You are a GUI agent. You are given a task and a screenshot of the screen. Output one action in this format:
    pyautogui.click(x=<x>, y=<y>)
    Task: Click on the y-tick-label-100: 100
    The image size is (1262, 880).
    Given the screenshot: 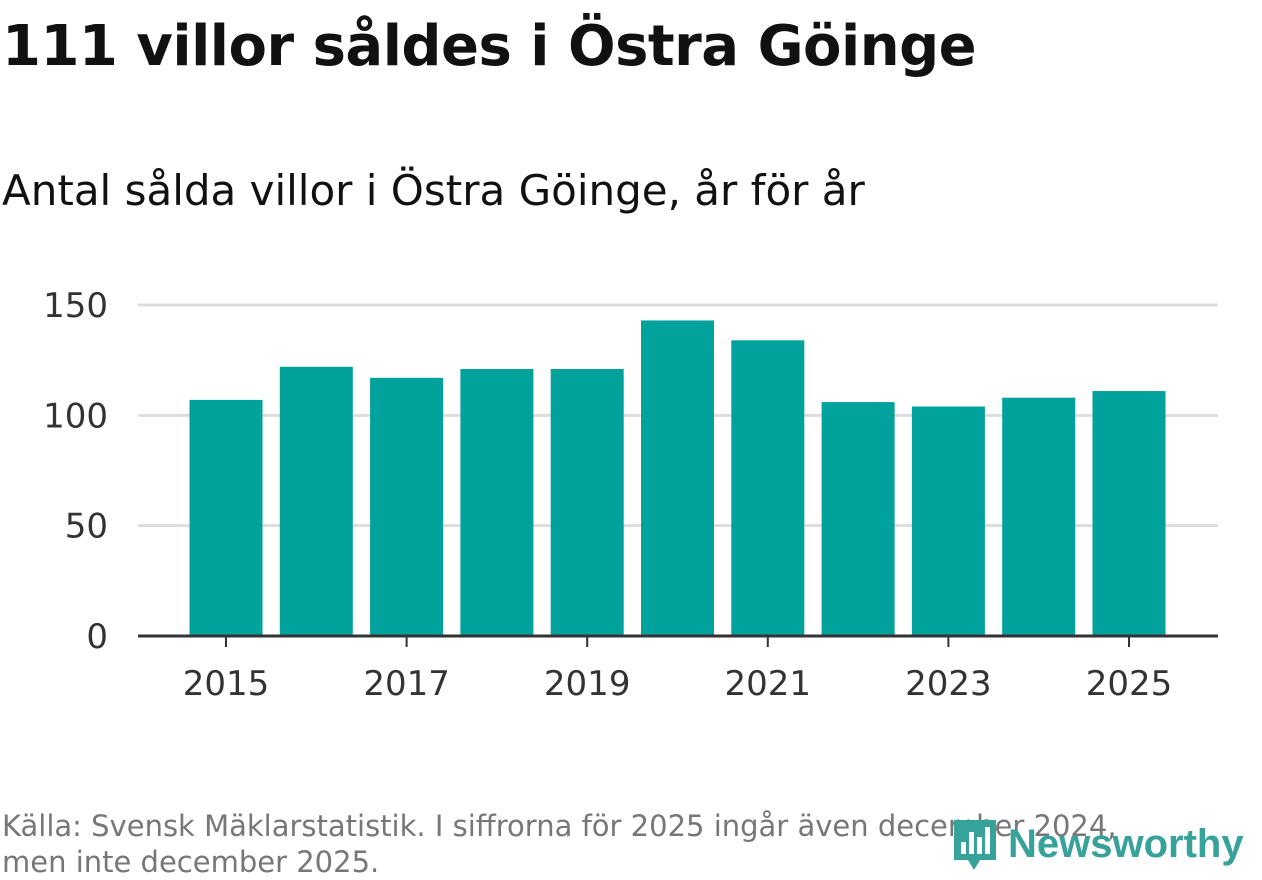 What is the action you would take?
    pyautogui.click(x=75, y=416)
    